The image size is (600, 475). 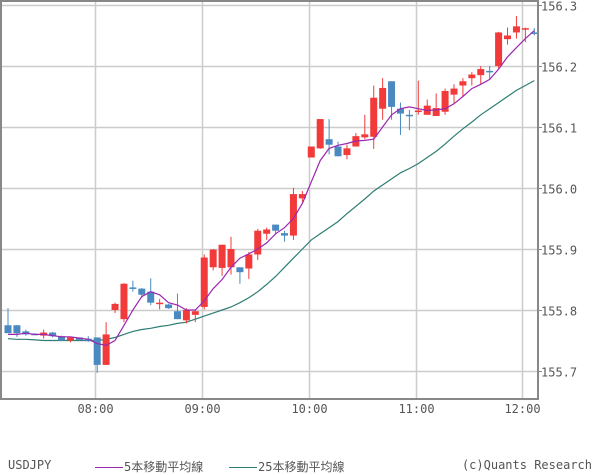 I want to click on legend-ma25-label: 25本移動平均線, so click(x=301, y=467).